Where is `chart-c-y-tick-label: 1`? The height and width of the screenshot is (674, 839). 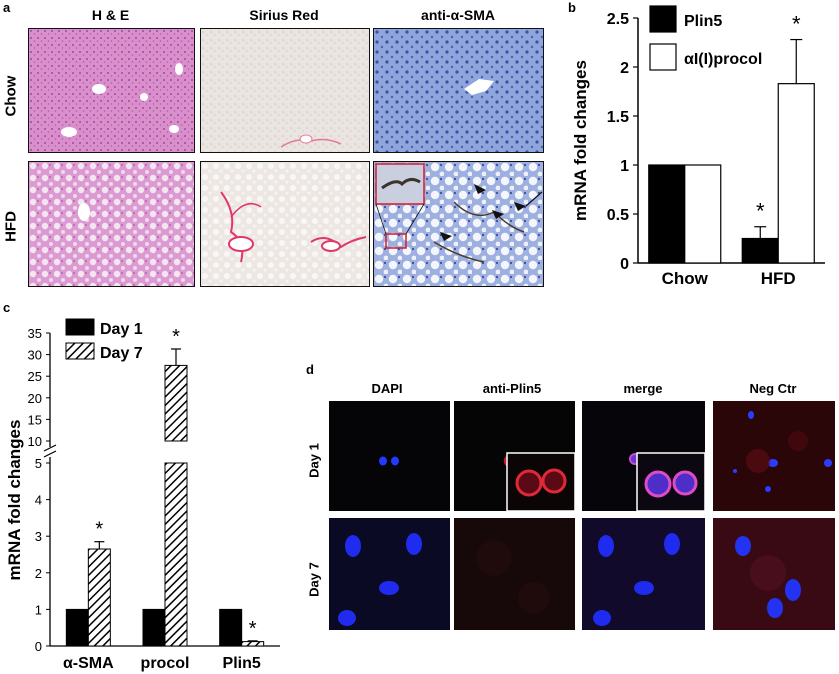 chart-c-y-tick-label: 1 is located at coordinates (38, 609).